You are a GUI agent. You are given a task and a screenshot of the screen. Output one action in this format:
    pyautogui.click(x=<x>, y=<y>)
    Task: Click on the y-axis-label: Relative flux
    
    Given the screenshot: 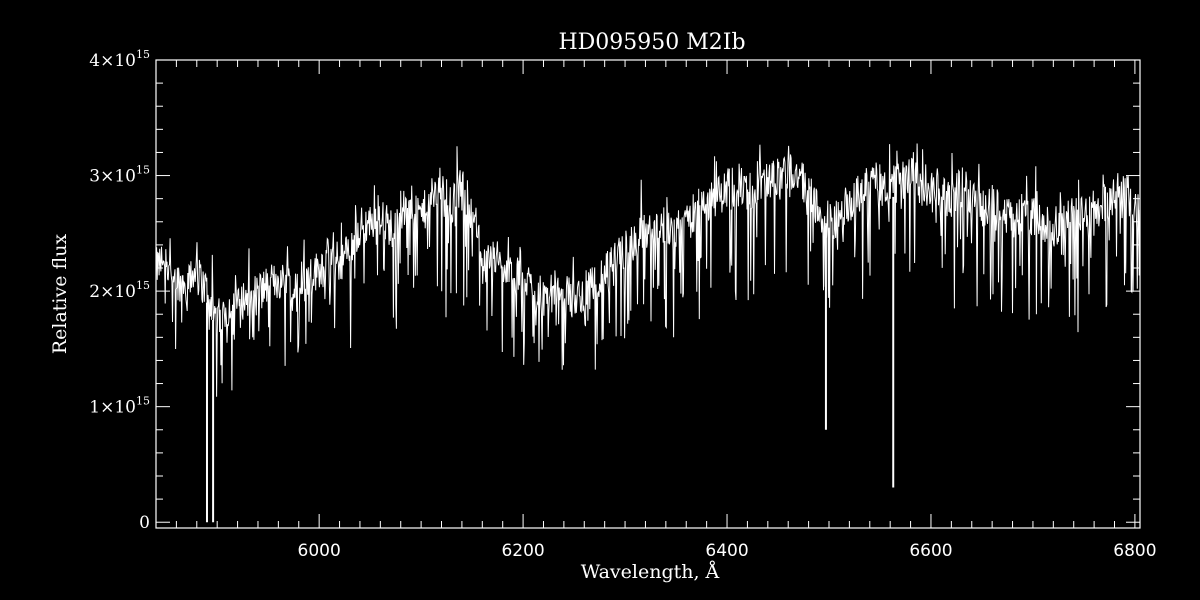 What is the action you would take?
    pyautogui.click(x=60, y=294)
    